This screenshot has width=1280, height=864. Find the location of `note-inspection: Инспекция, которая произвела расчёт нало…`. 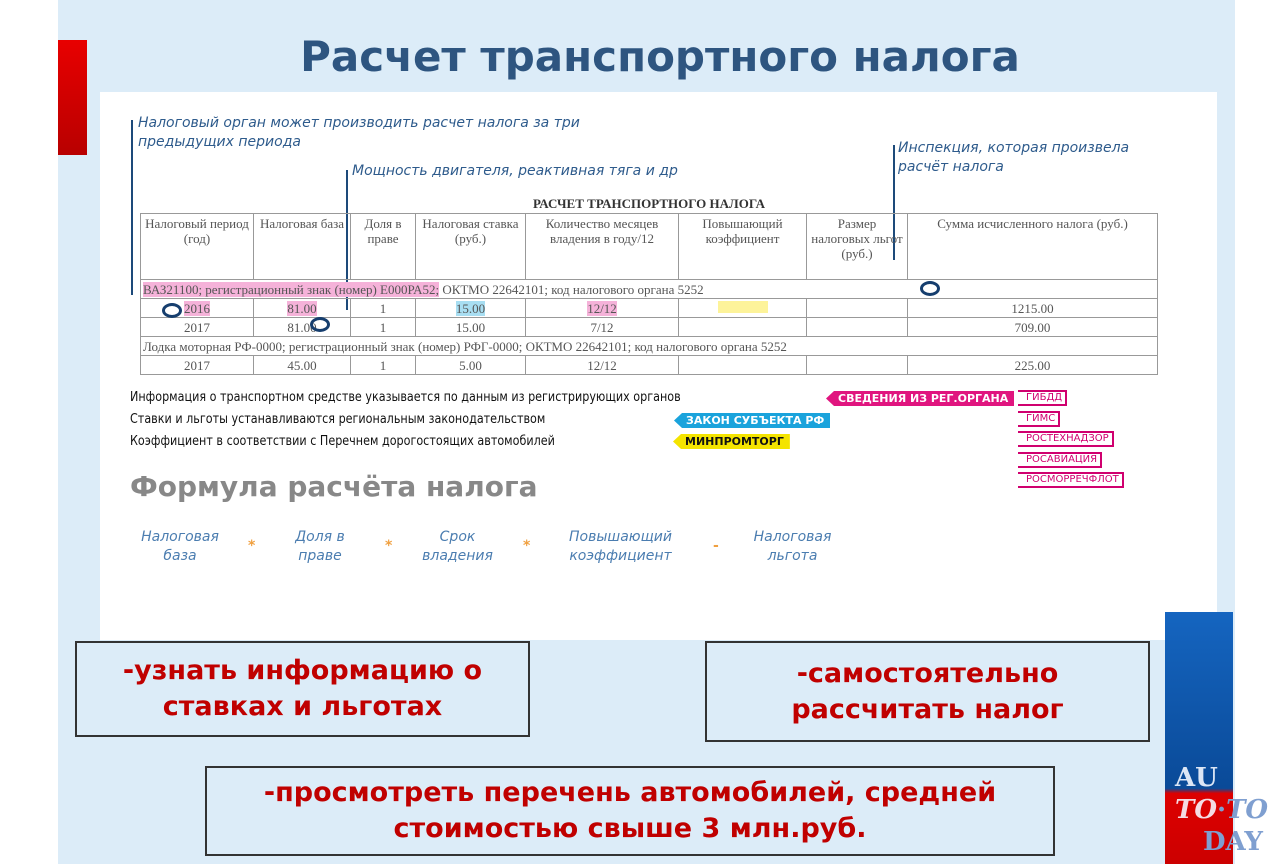

note-inspection: Инспекция, которая произвела расчёт нало… is located at coordinates (1014, 157).